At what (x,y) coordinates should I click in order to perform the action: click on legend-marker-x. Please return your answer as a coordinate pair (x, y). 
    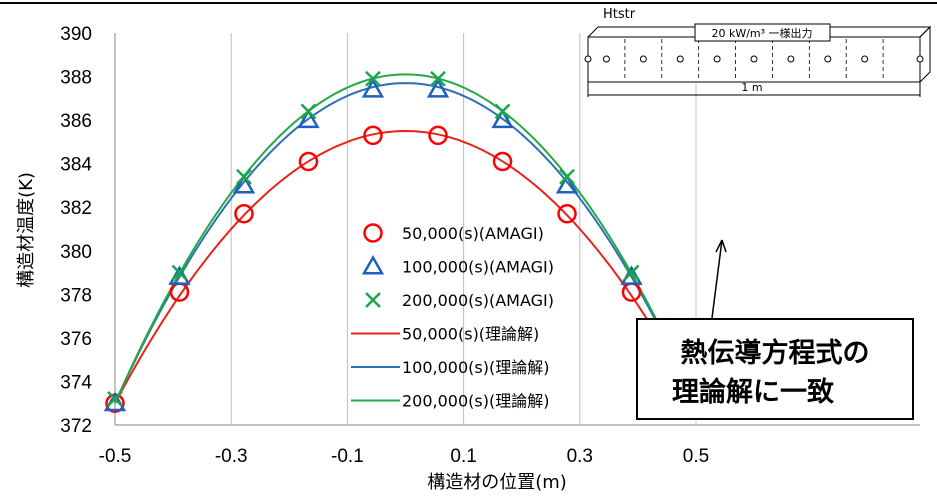
    Looking at the image, I should click on (373, 300).